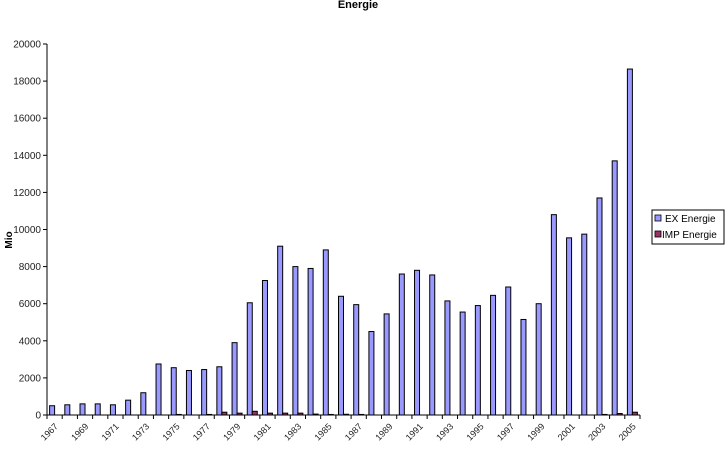  Describe the element at coordinates (292, 431) in the screenshot. I see `x-tick-label: 1983` at that location.